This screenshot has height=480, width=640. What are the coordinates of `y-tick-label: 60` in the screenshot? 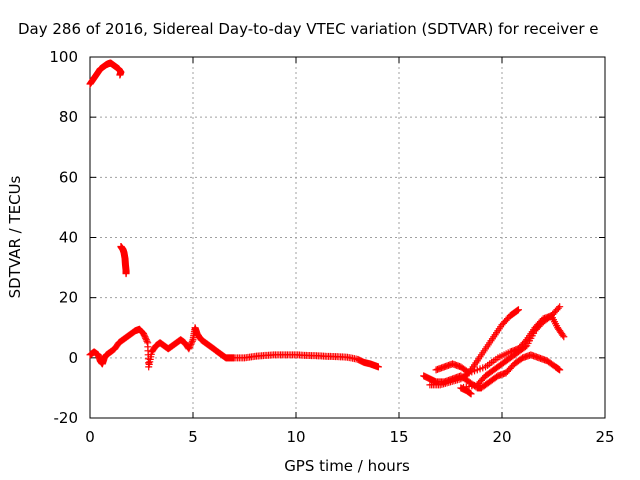 It's located at (68, 177).